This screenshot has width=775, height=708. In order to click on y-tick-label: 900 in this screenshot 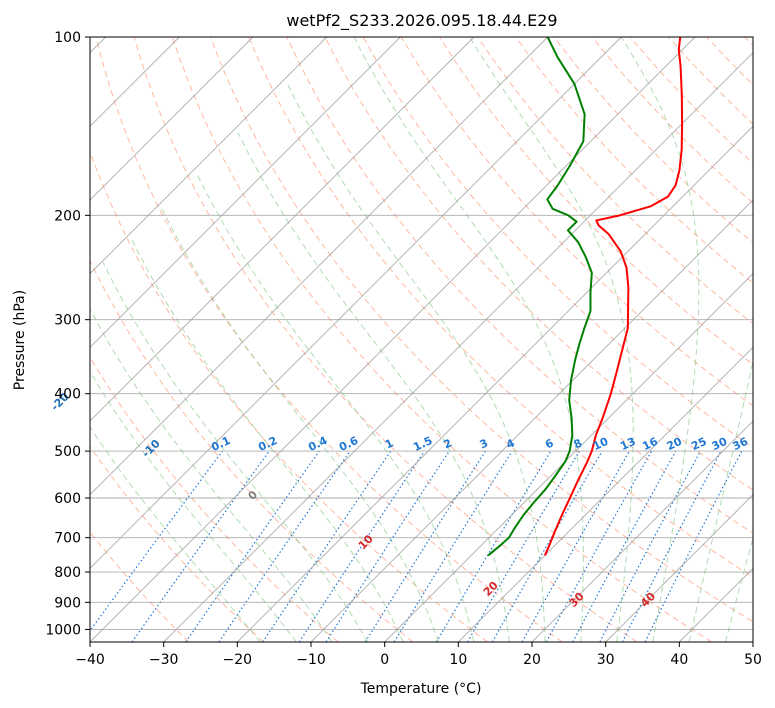, I will do `click(67, 603)`.